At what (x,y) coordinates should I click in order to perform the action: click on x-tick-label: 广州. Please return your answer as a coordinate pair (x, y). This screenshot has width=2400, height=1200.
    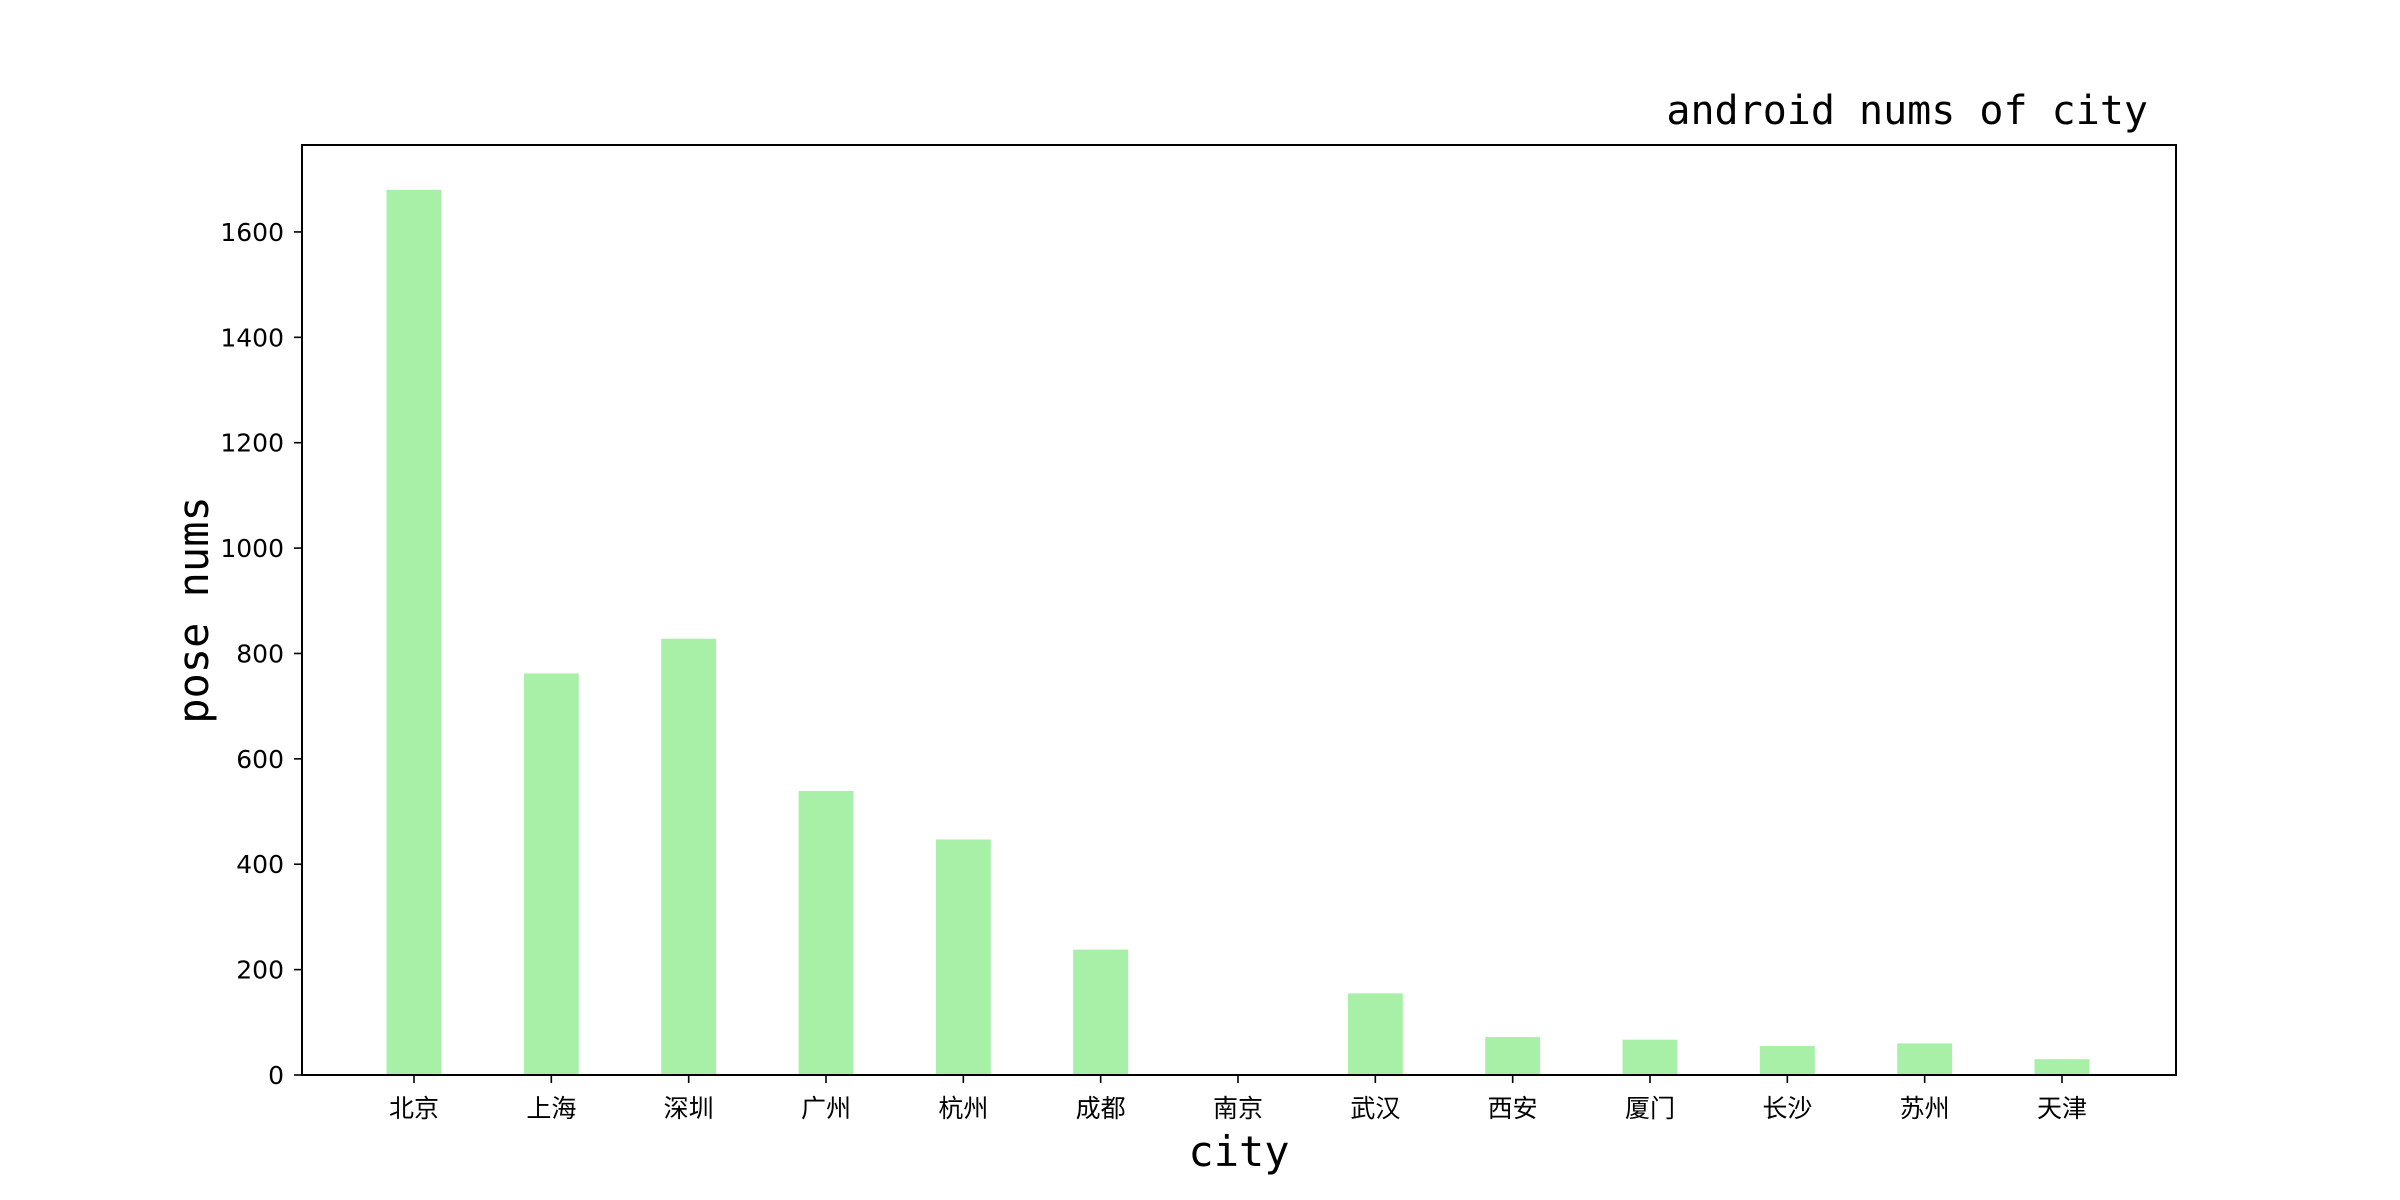
    Looking at the image, I should click on (826, 1108).